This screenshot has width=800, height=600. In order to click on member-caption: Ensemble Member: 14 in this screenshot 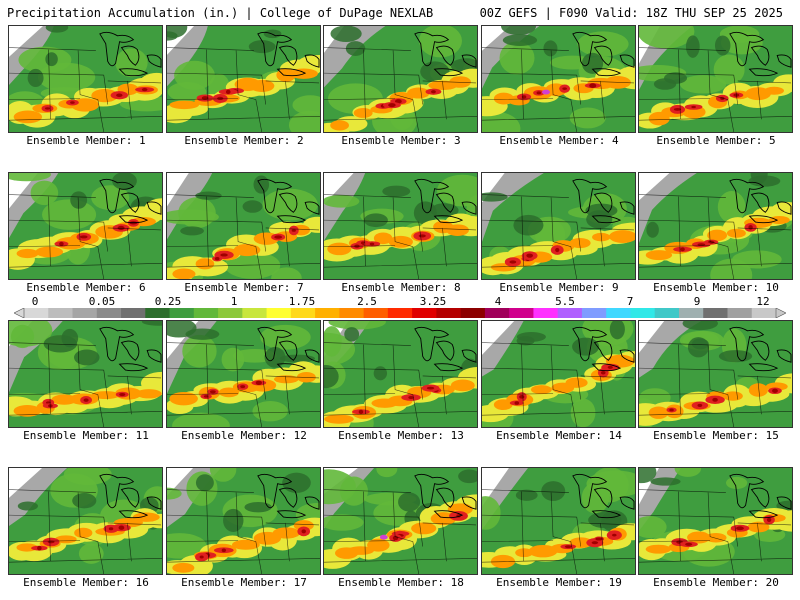, I will do `click(559, 435)`.